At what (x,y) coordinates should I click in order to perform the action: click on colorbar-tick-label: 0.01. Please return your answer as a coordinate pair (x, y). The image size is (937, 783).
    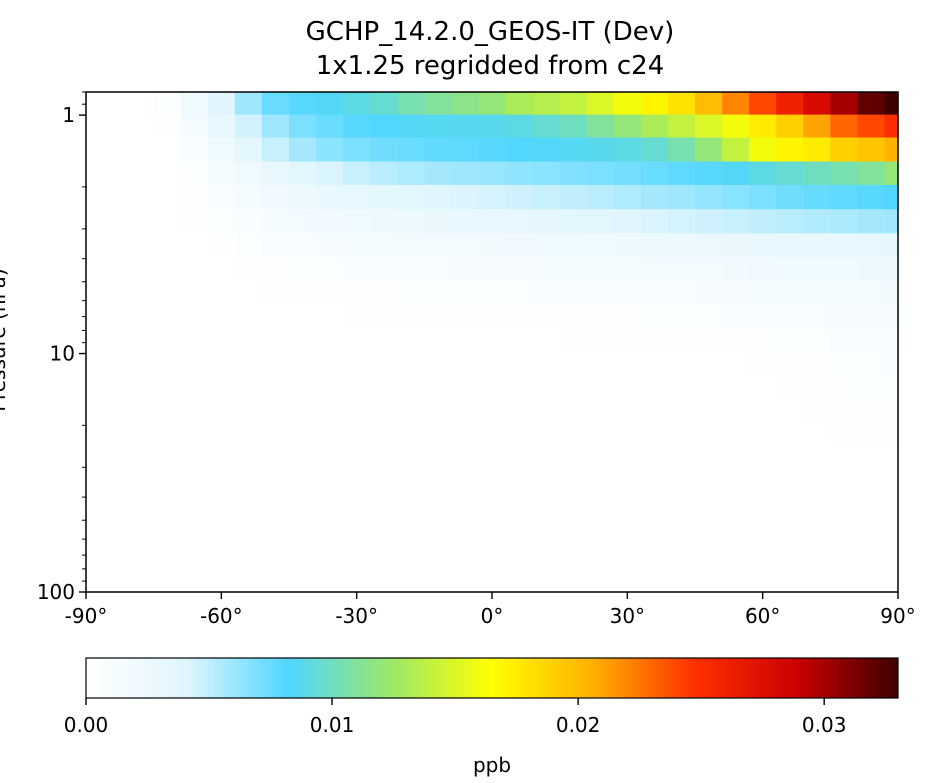
    Looking at the image, I should click on (332, 725).